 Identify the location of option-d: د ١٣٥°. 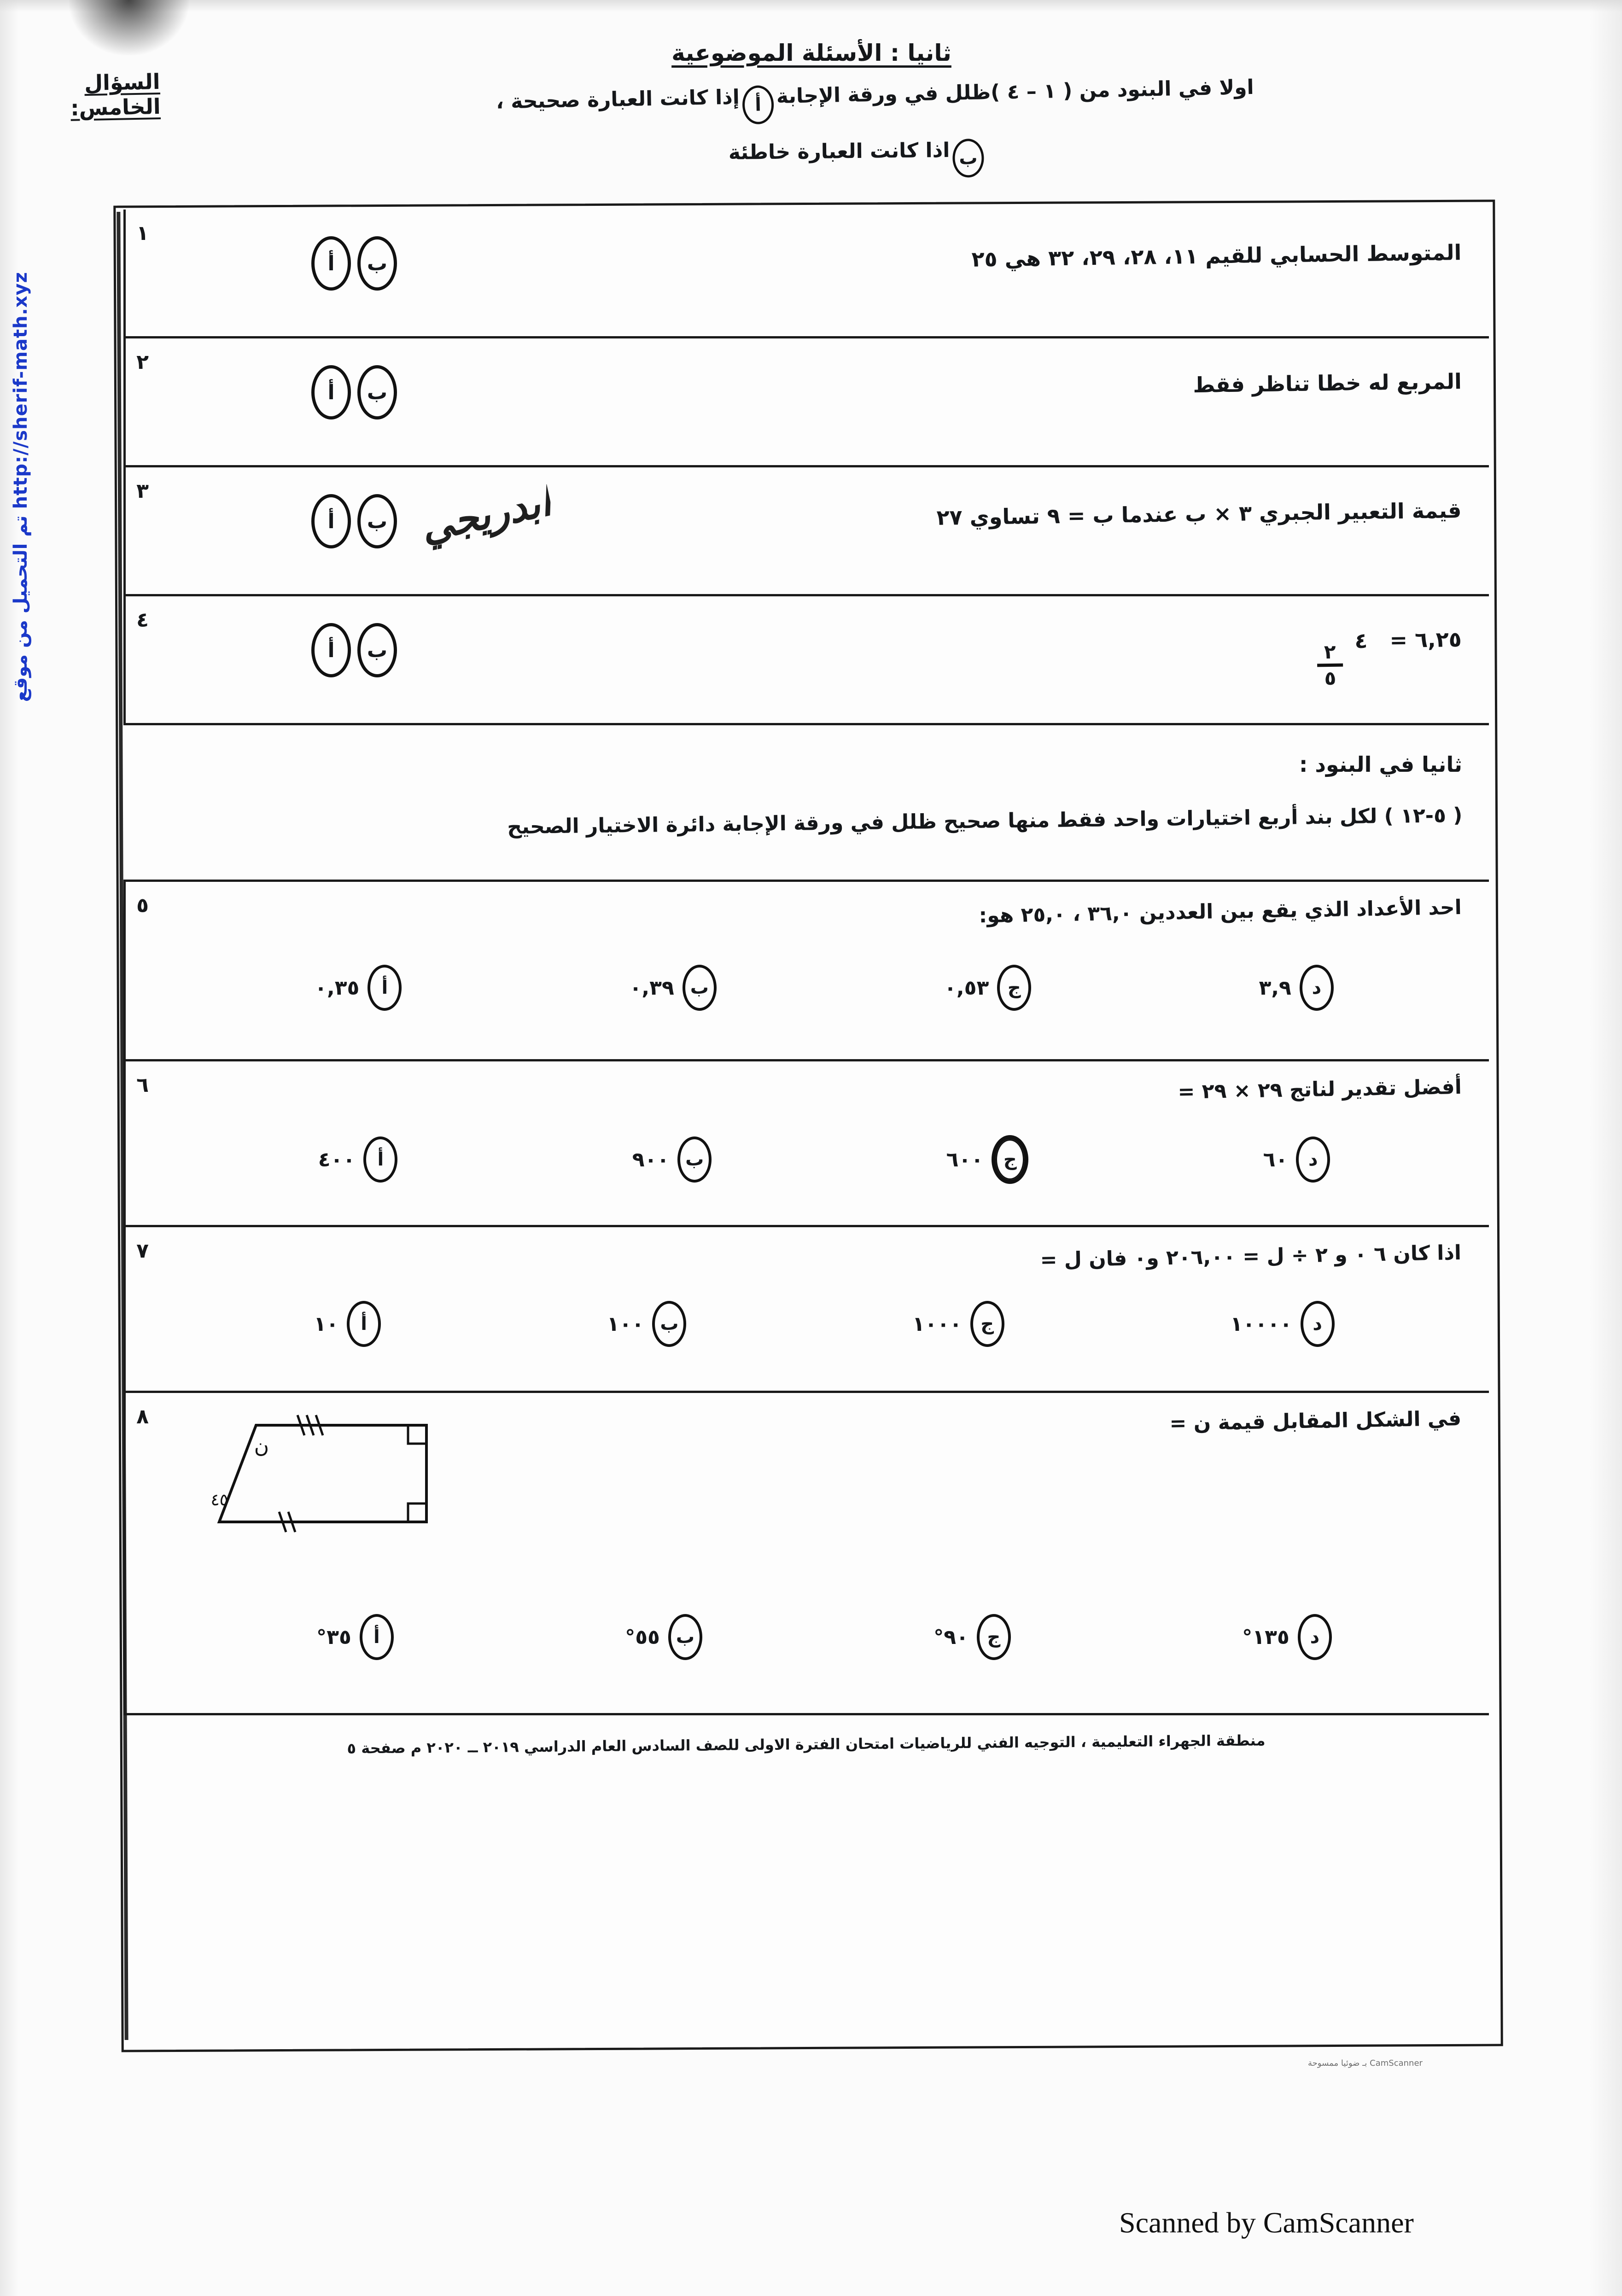
(1287, 1637).